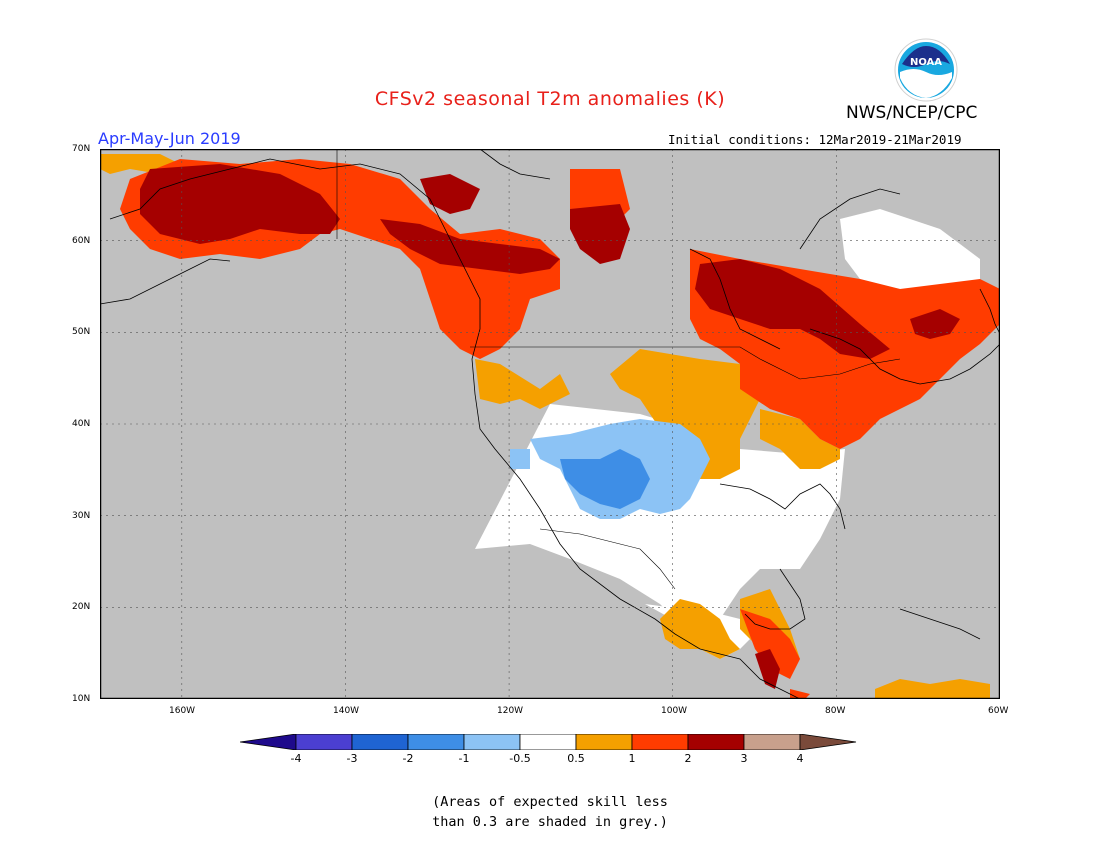 The width and height of the screenshot is (1100, 850). What do you see at coordinates (815, 139) in the screenshot?
I see `initial-conditions: Initial conditions: 12Mar2019-21Mar2019` at bounding box center [815, 139].